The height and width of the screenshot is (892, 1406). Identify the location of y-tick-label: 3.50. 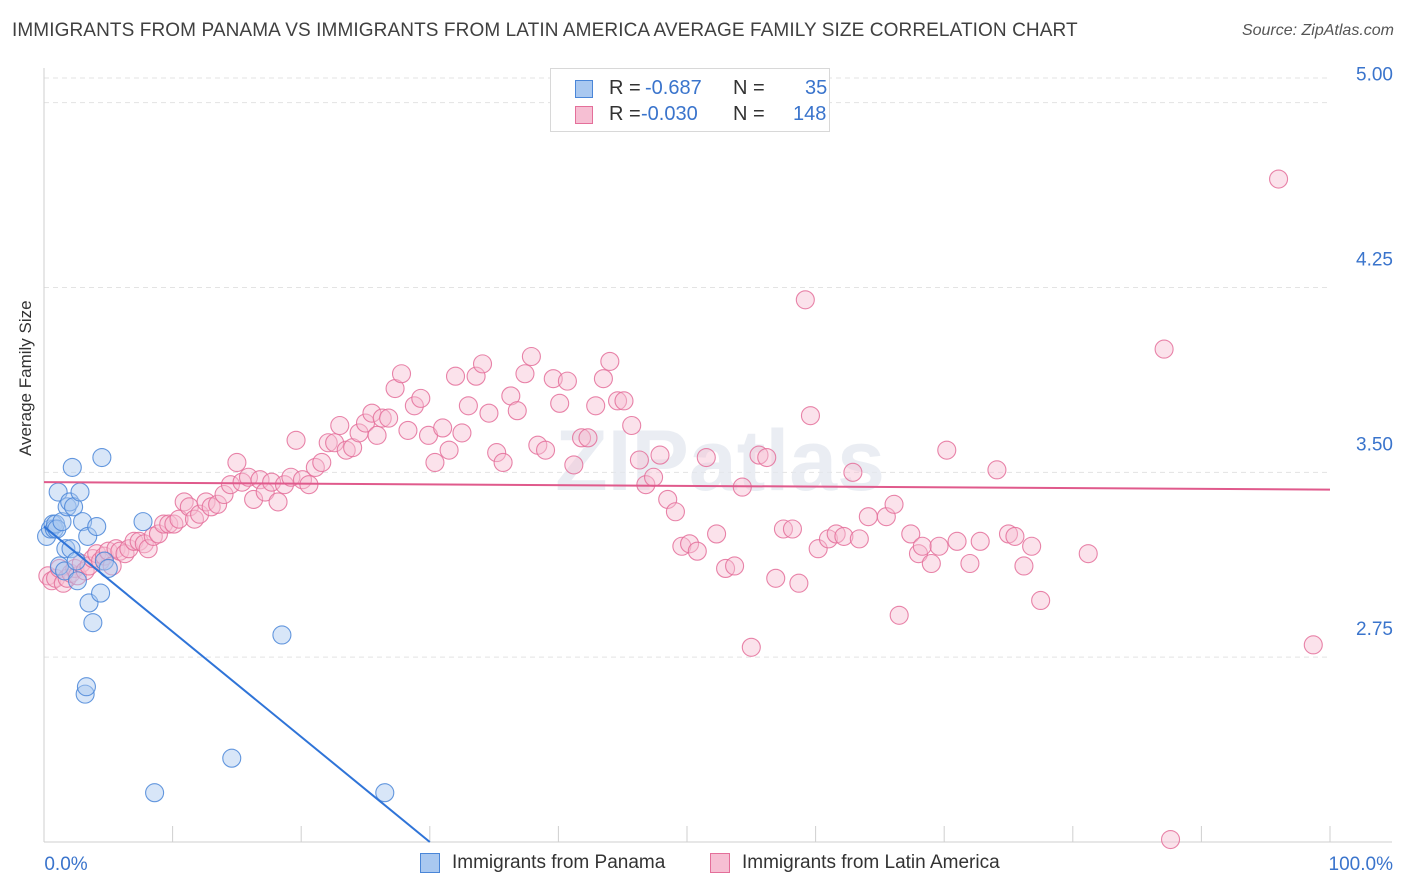
(1374, 444).